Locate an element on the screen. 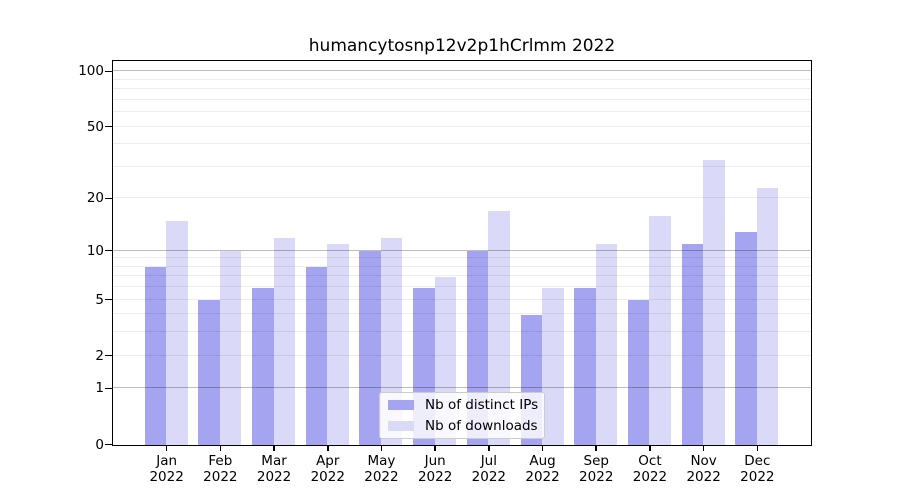 The width and height of the screenshot is (900, 500). legend: Nb of distinct IPs Nb of downloads is located at coordinates (462, 415).